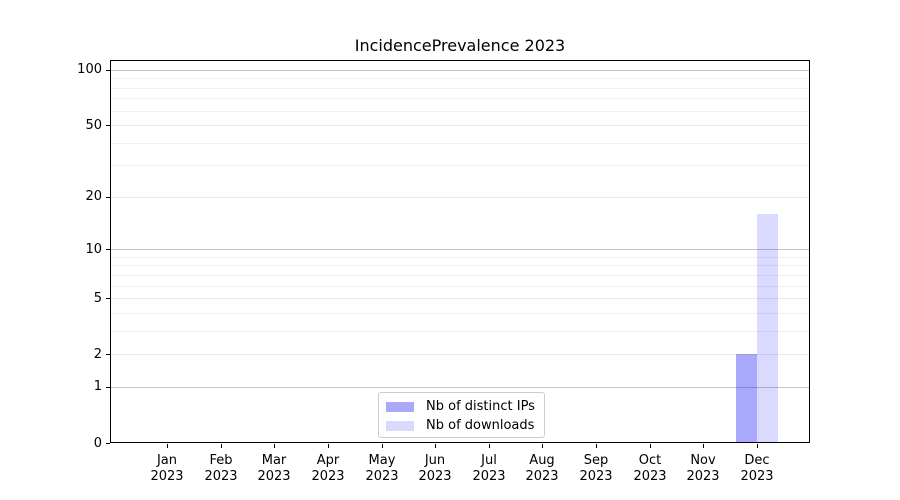 This screenshot has width=900, height=500. What do you see at coordinates (542, 460) in the screenshot?
I see `x-tick-month: Aug` at bounding box center [542, 460].